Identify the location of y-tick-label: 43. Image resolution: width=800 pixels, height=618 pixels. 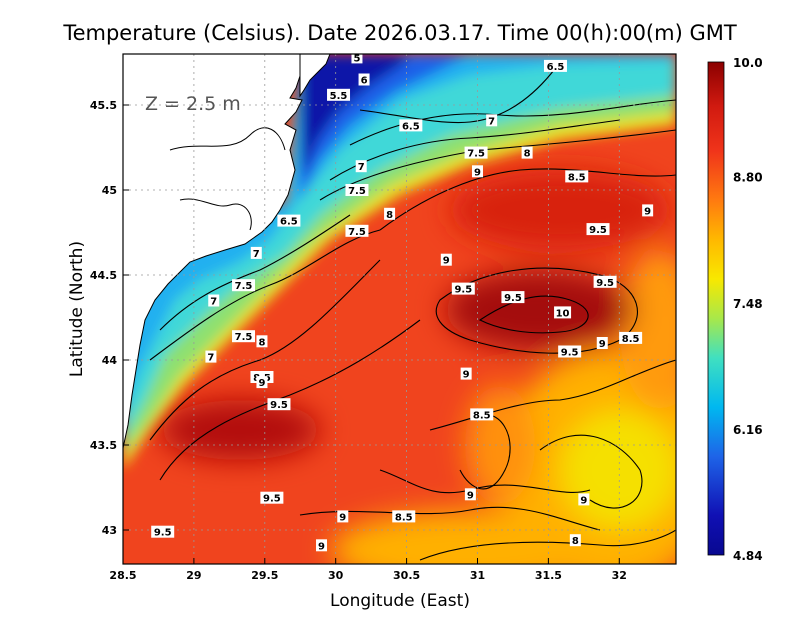
(109, 530).